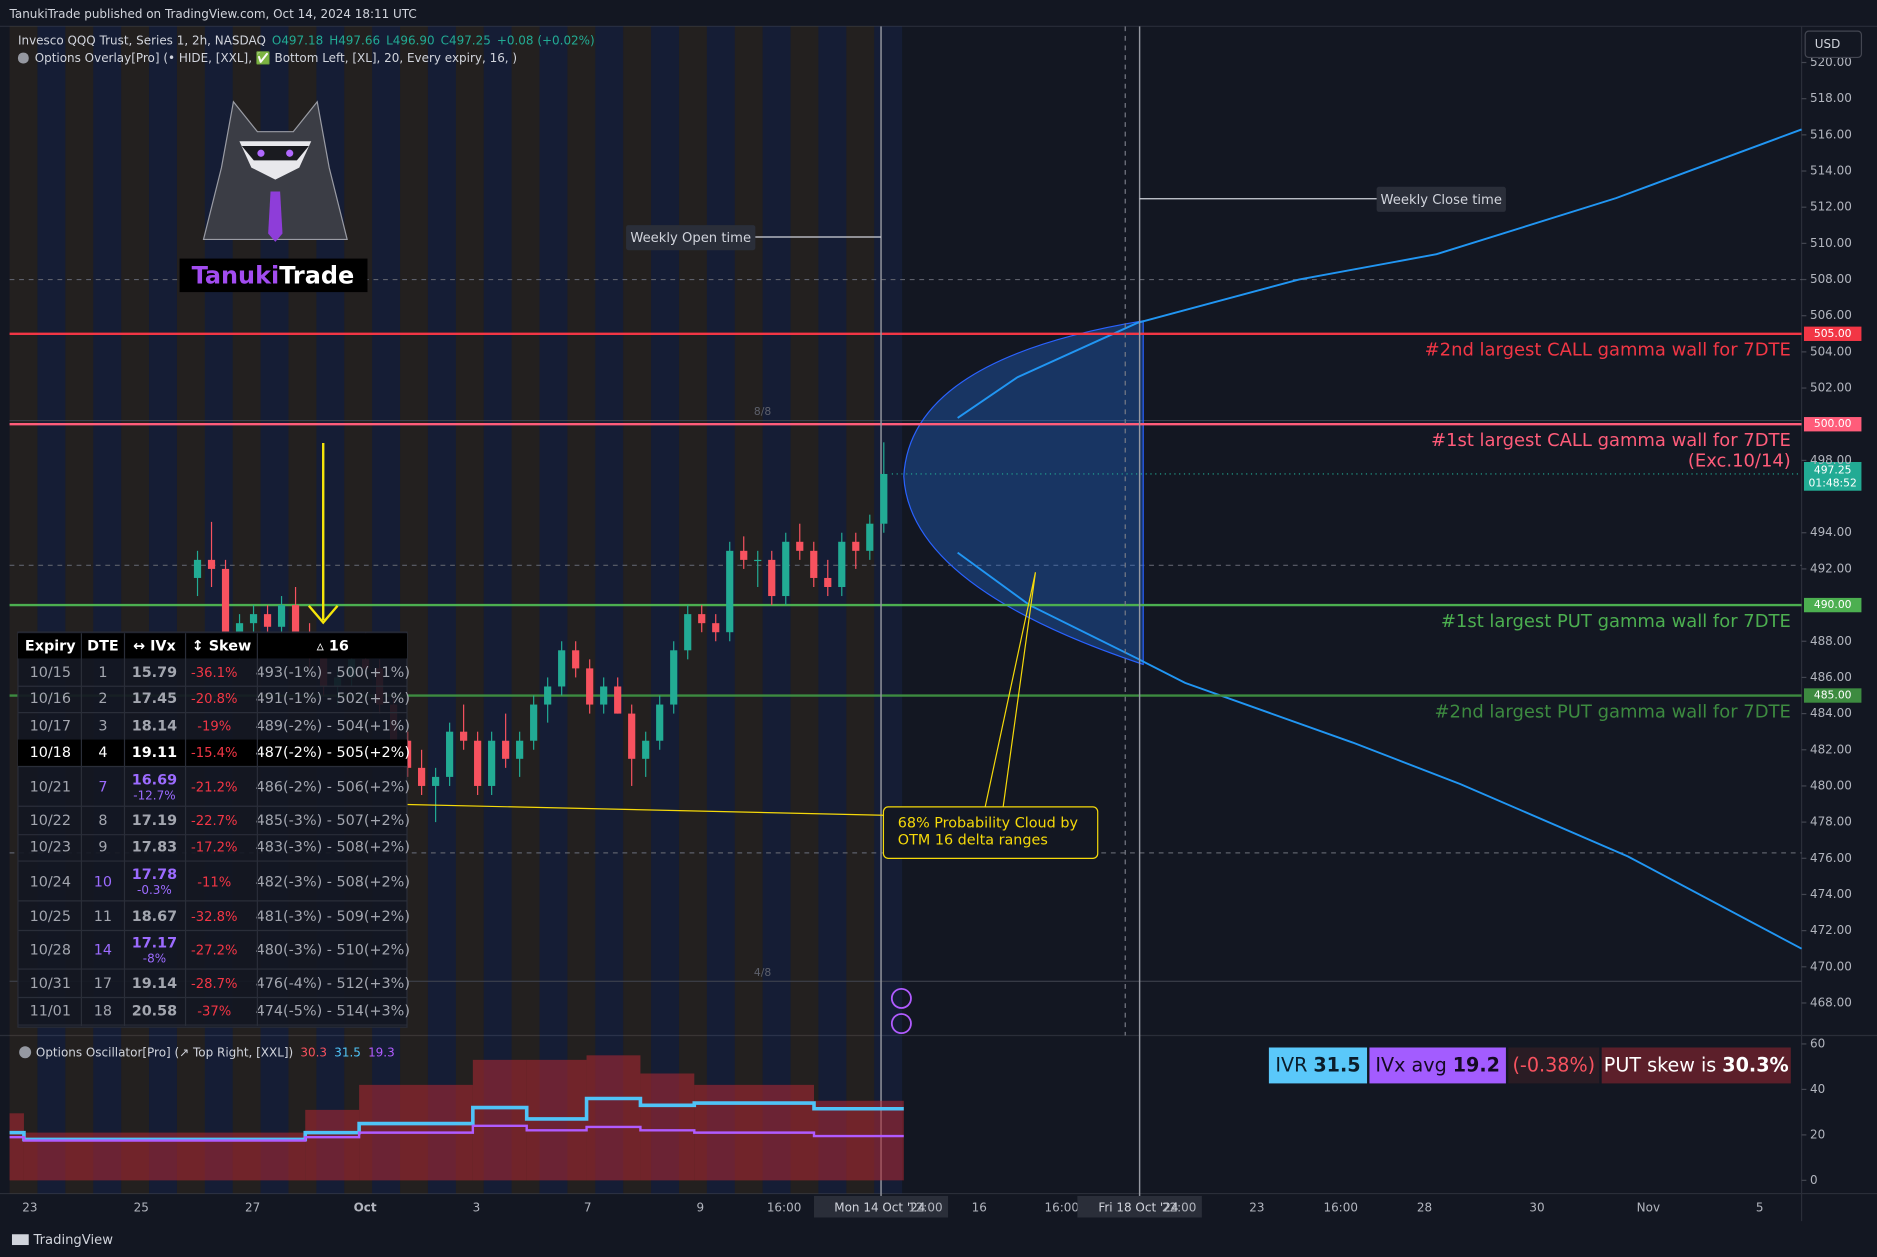 The width and height of the screenshot is (1877, 1257). What do you see at coordinates (1831, 568) in the screenshot?
I see `y-tick-label: 492.00` at bounding box center [1831, 568].